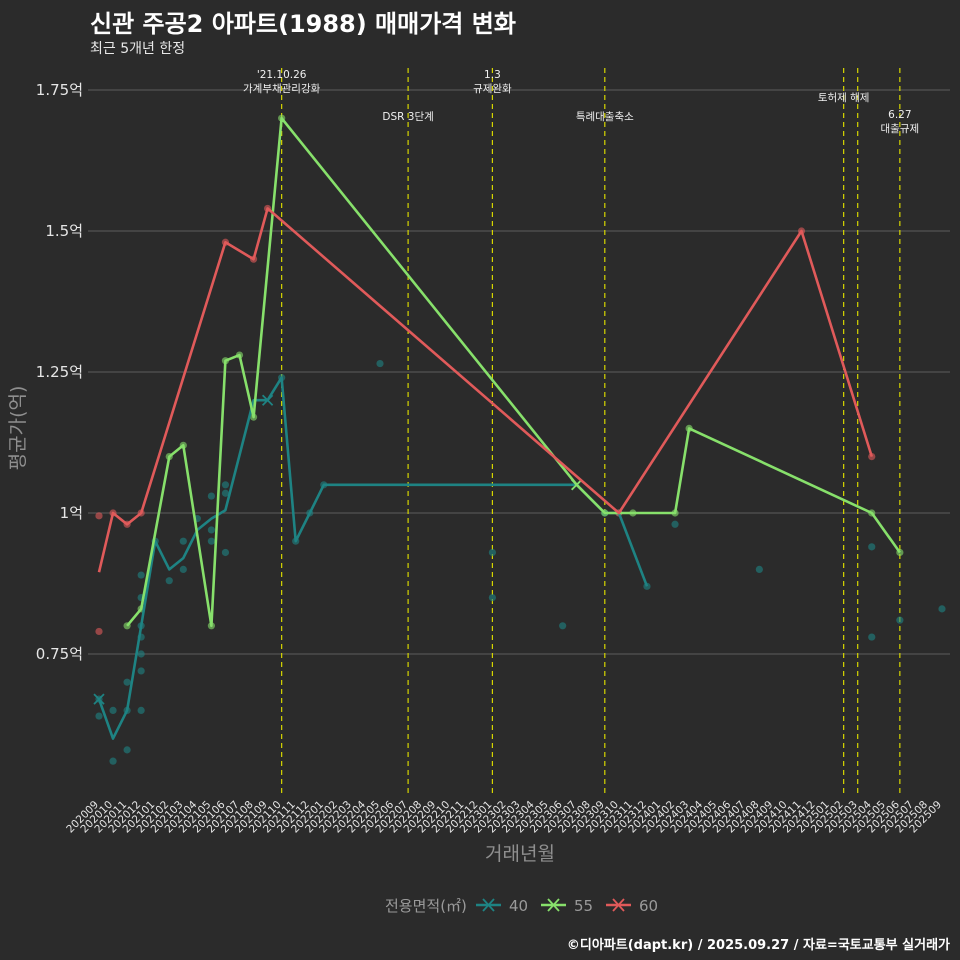 This screenshot has height=960, width=960. I want to click on event-label: 특례대출축소, so click(605, 117).